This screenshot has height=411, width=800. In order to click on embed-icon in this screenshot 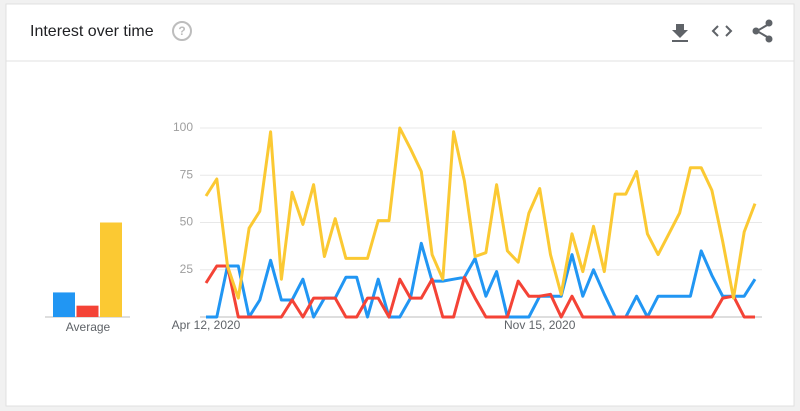, I will do `click(722, 31)`.